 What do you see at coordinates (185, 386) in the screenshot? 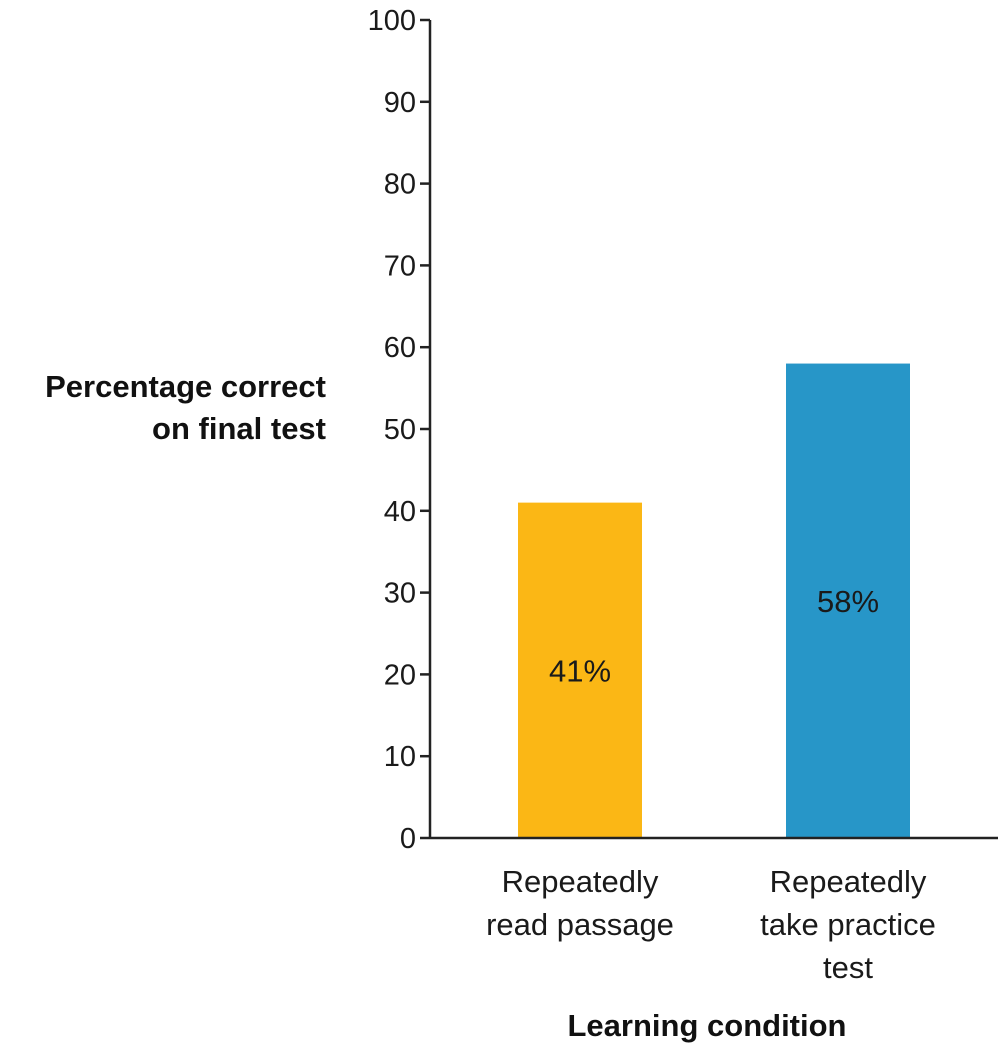
I see `y-axis-title-line: Percentage correct` at bounding box center [185, 386].